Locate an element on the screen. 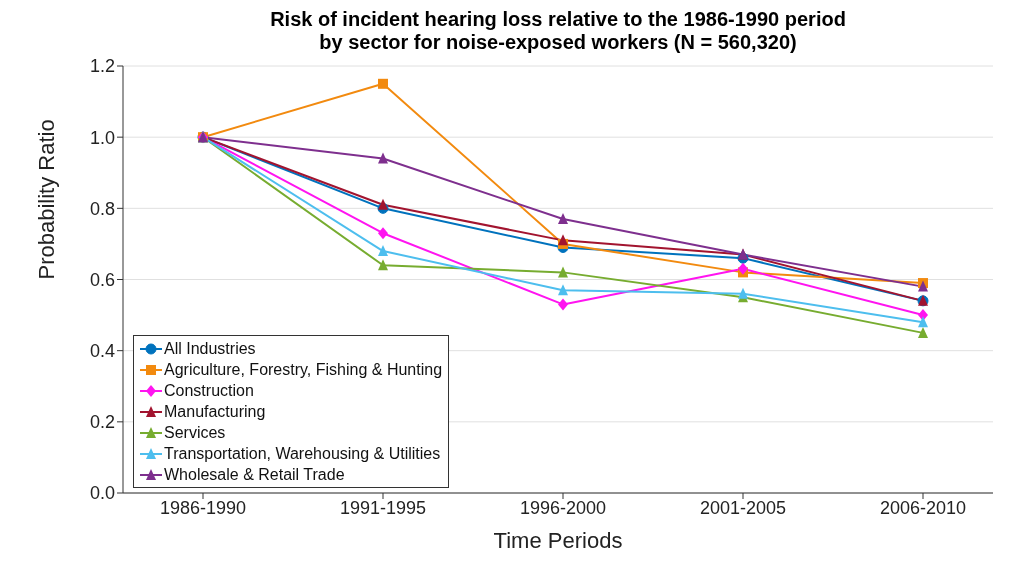 This screenshot has width=1029, height=568. y-tick-label: 0.6 is located at coordinates (102, 279).